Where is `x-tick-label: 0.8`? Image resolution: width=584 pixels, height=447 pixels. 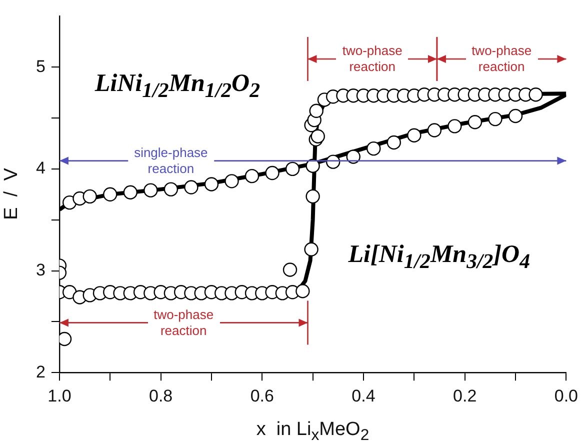 x-tick-label: 0.8 is located at coordinates (160, 396).